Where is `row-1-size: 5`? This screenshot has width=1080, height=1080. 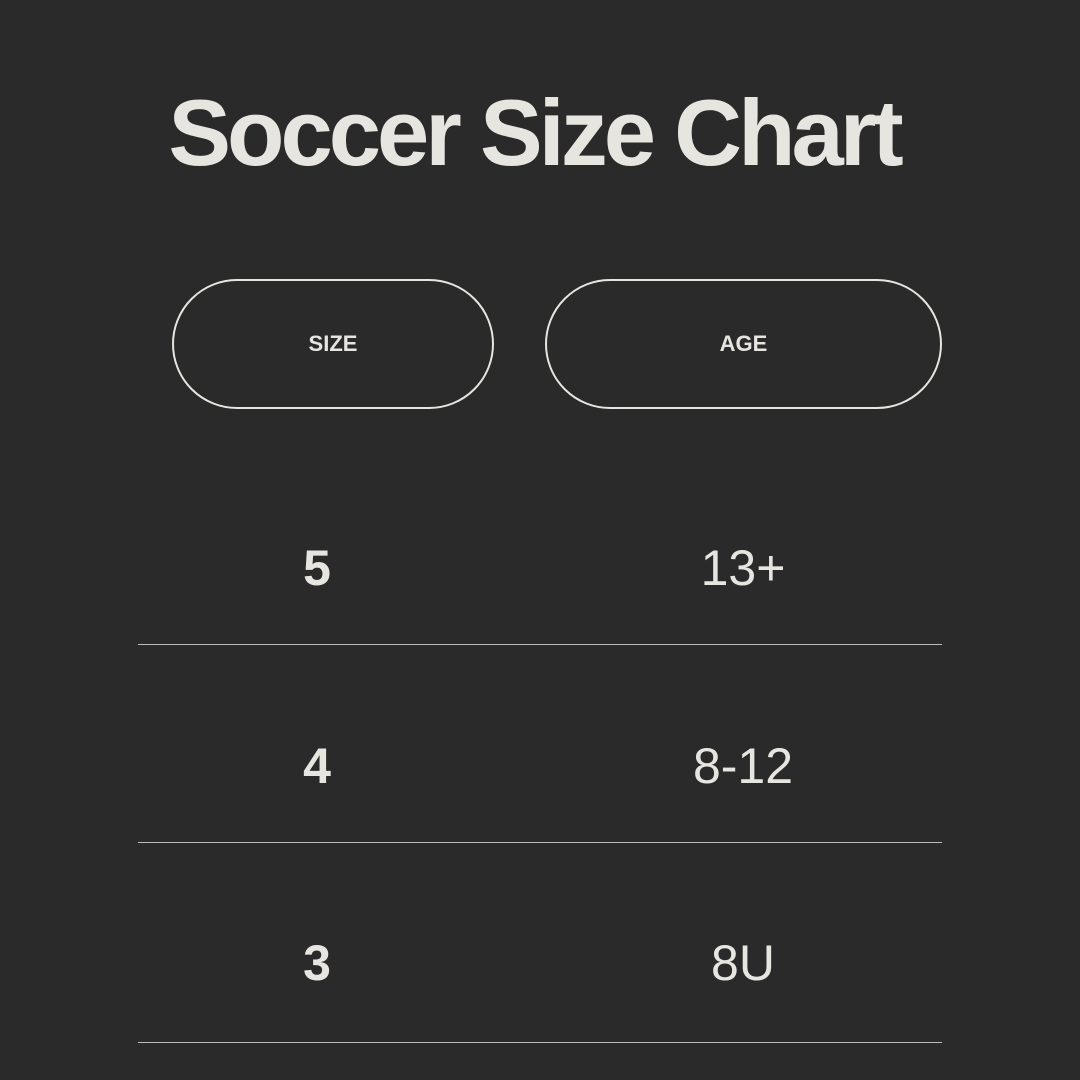
row-1-size: 5 is located at coordinates (317, 568).